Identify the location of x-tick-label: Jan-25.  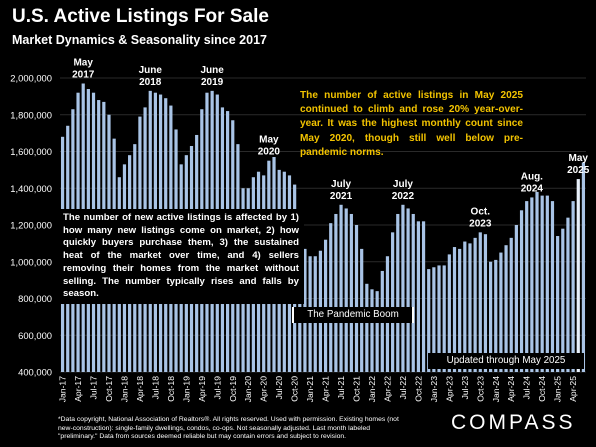
(558, 389).